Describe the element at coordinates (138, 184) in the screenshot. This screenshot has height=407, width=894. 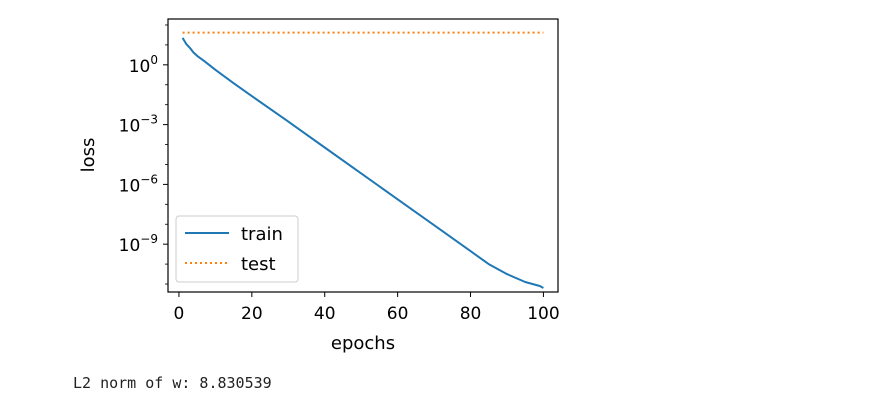
I see `y-tick-label: 10⁻⁶` at that location.